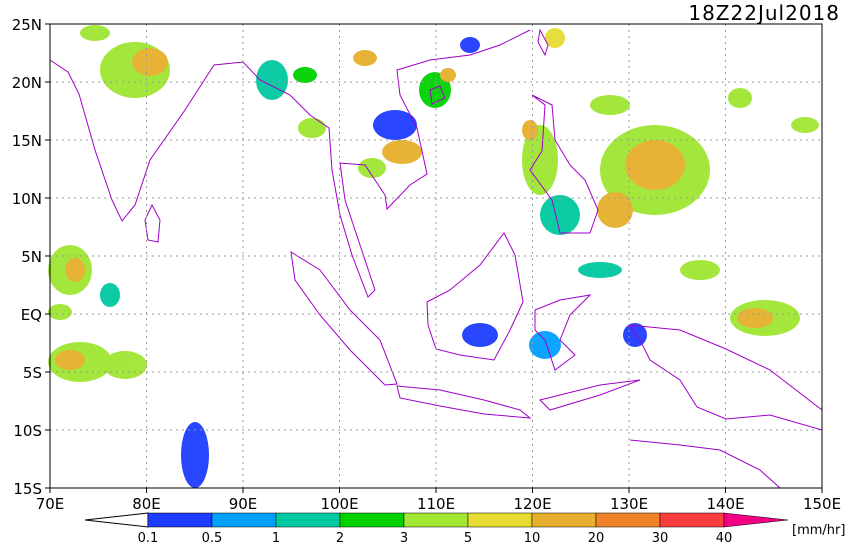 This screenshot has height=548, width=864. What do you see at coordinates (27, 199) in the screenshot?
I see `y-tick-label: 10N` at bounding box center [27, 199].